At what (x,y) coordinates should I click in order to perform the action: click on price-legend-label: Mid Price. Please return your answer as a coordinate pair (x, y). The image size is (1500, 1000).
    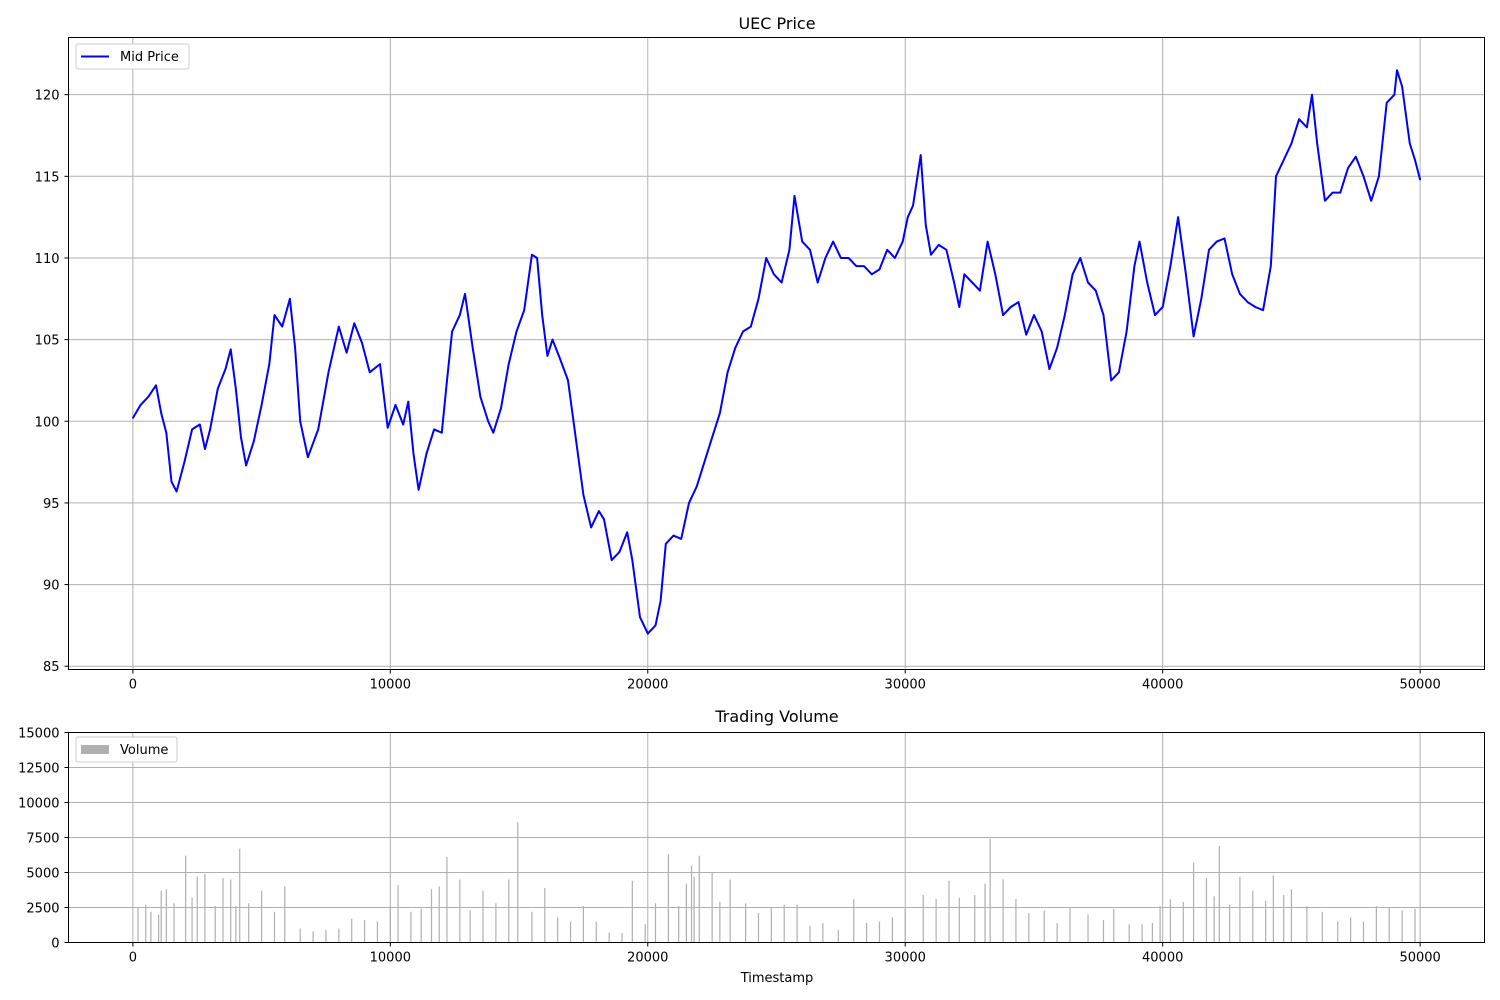
    Looking at the image, I should click on (149, 57).